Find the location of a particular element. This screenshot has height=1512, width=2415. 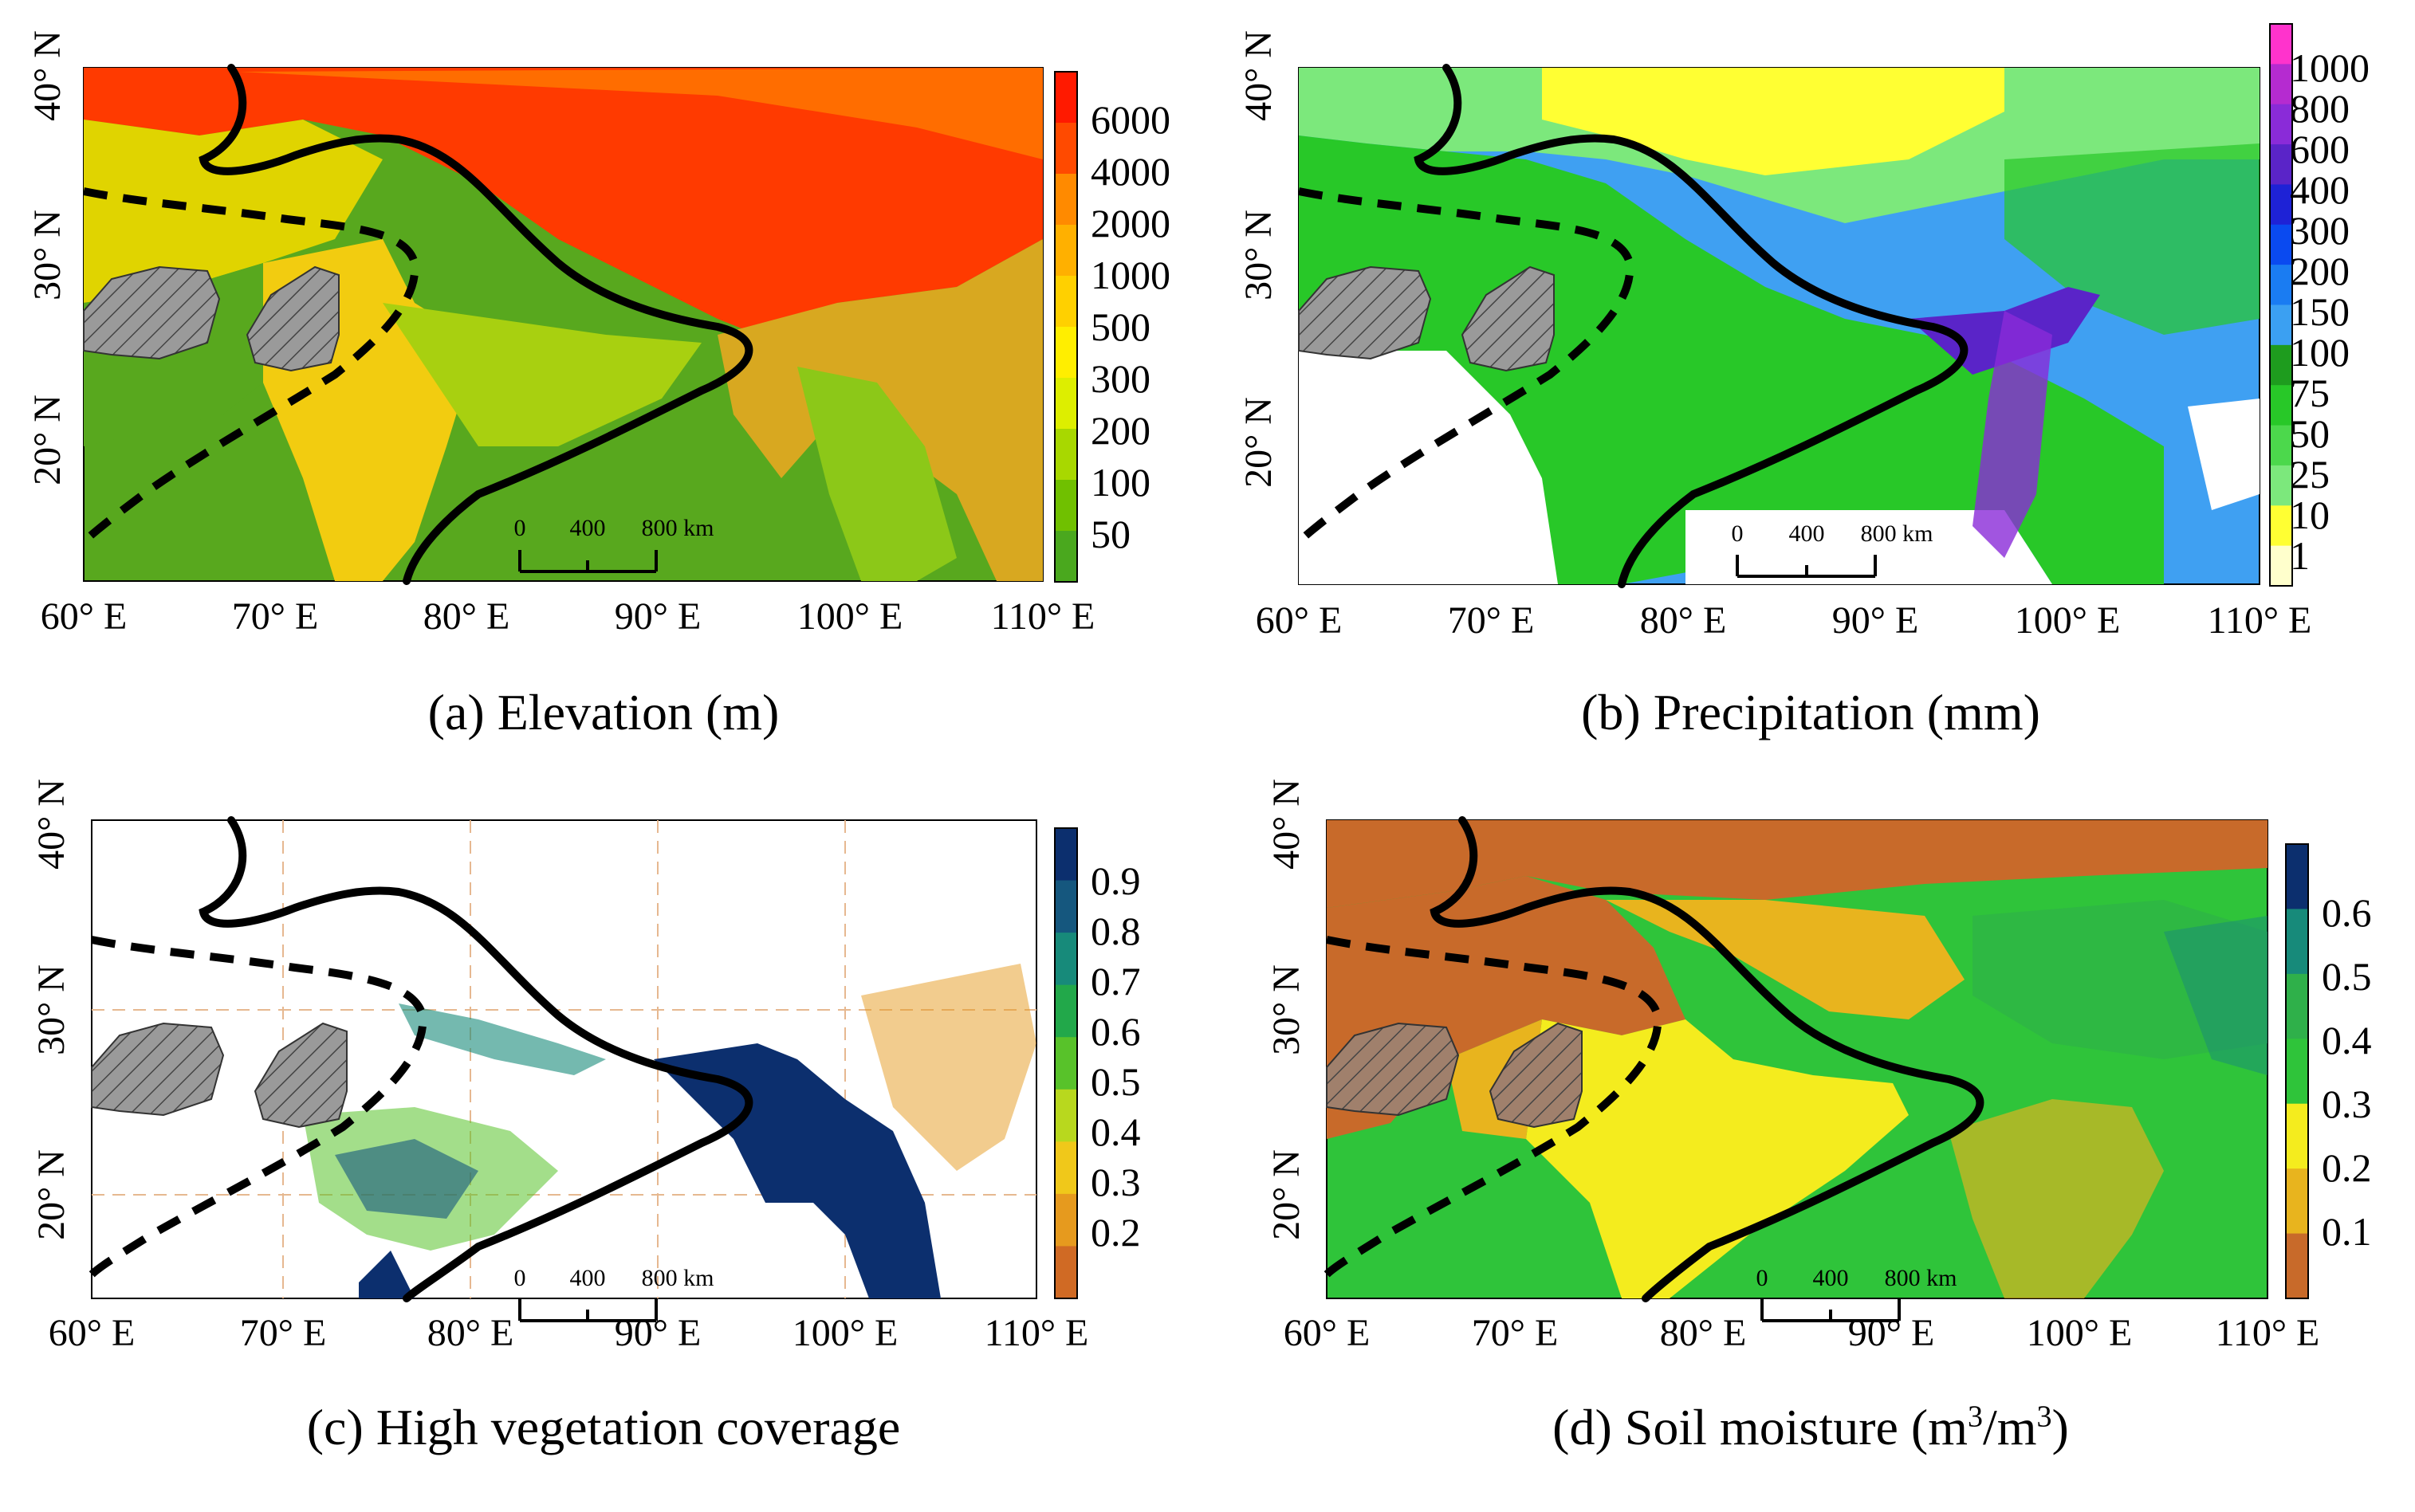

caption: (b) Precipitation (mm) is located at coordinates (1810, 712).